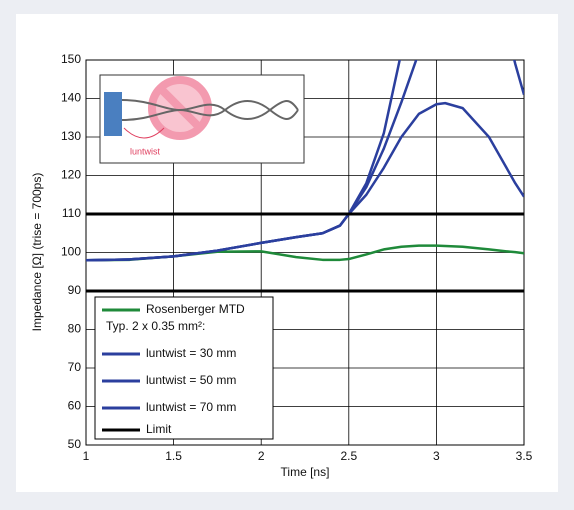  Describe the element at coordinates (113, 114) in the screenshot. I see `inset-connector` at that location.